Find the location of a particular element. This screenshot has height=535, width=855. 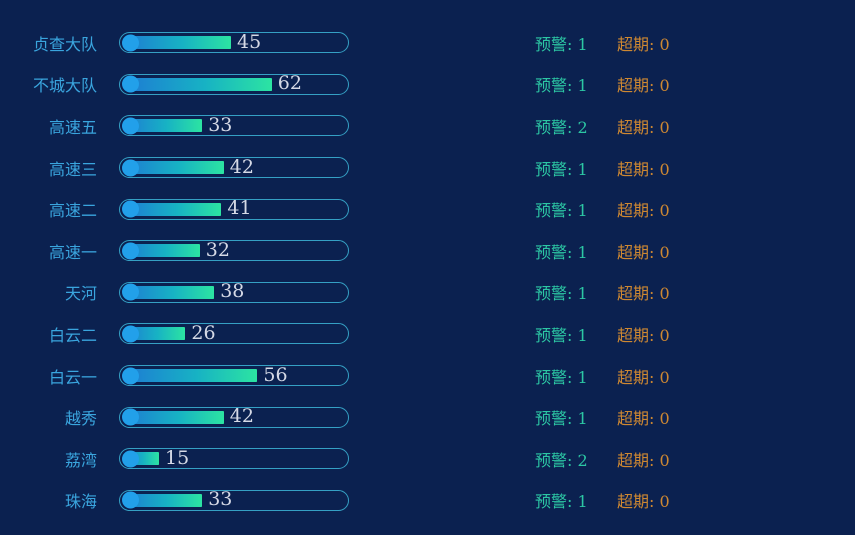

table-row: 白云二 26 预警: 1 超期: 0 is located at coordinates (427, 334).